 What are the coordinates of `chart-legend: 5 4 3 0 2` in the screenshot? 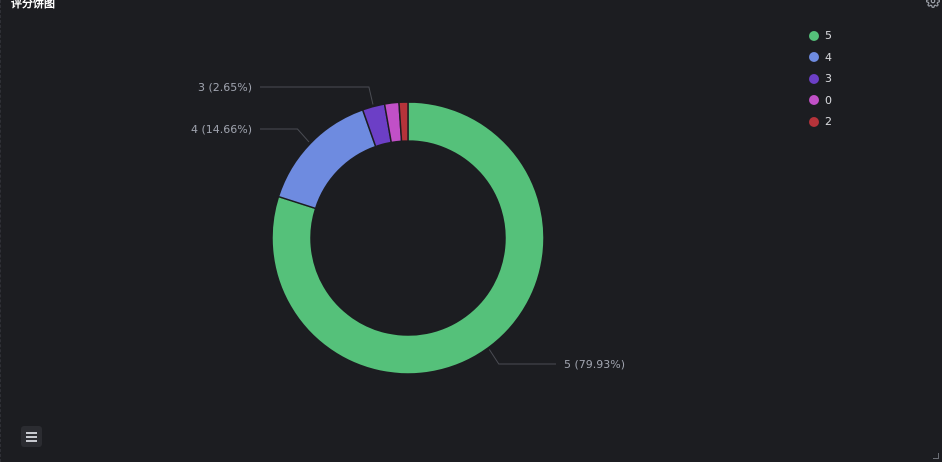 It's located at (820, 79).